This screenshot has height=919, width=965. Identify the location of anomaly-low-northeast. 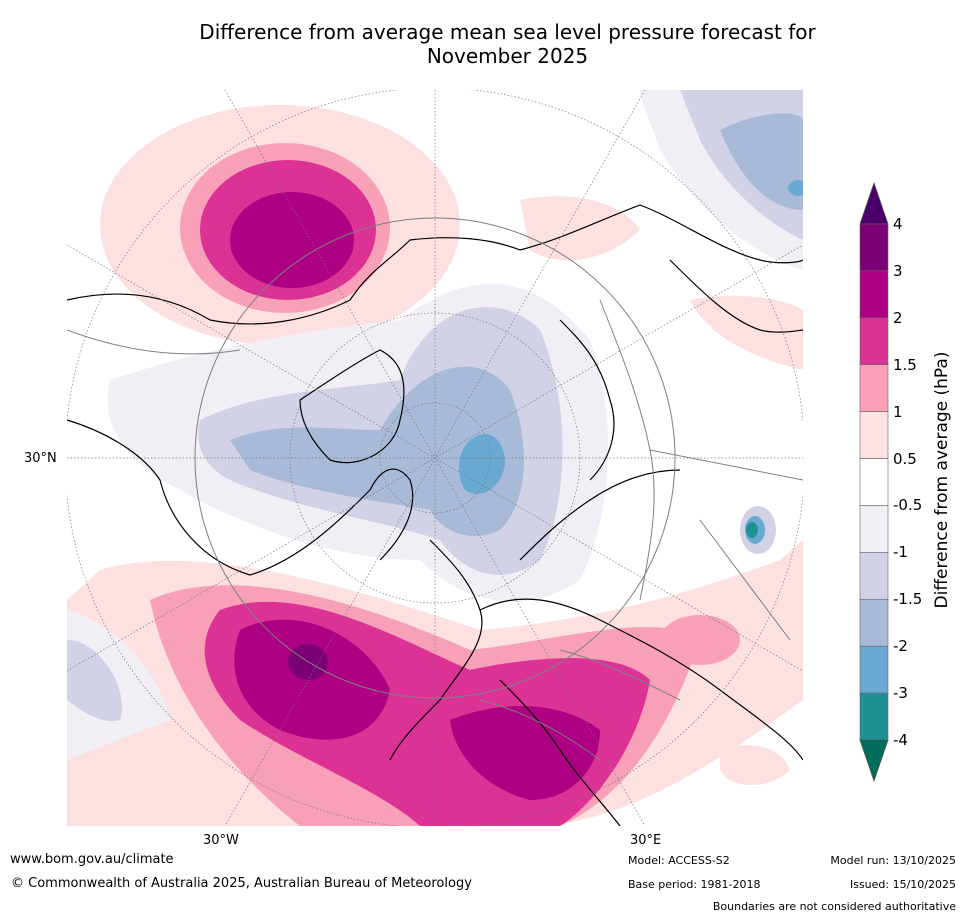
(721, 180).